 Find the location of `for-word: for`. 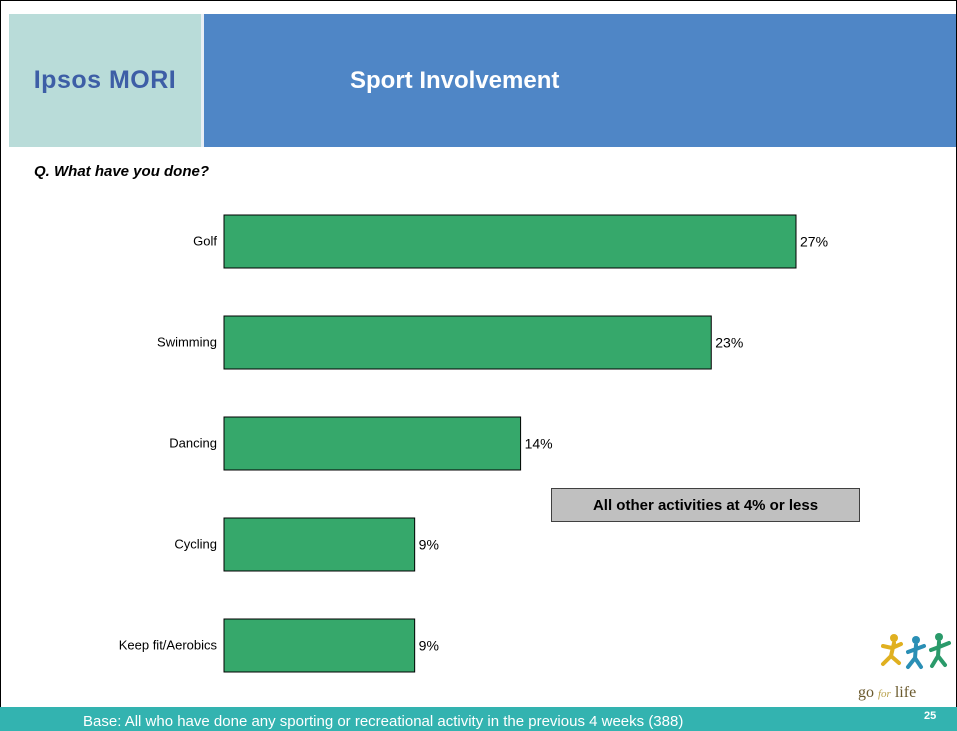

for-word: for is located at coordinates (884, 694).